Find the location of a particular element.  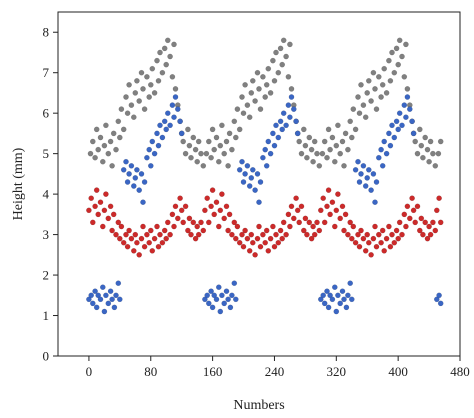

x-tick-label: 160 is located at coordinates (213, 371).